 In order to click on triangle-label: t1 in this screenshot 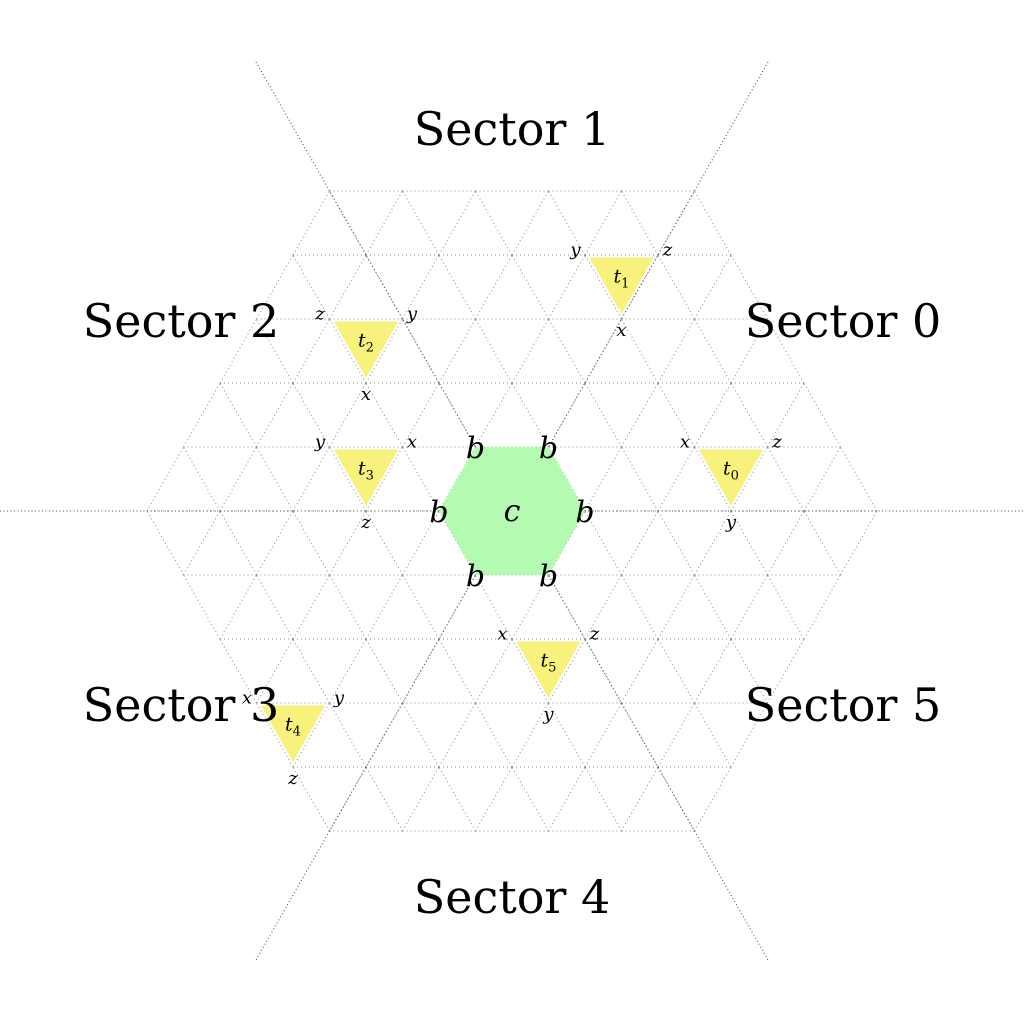, I will do `click(622, 278)`.